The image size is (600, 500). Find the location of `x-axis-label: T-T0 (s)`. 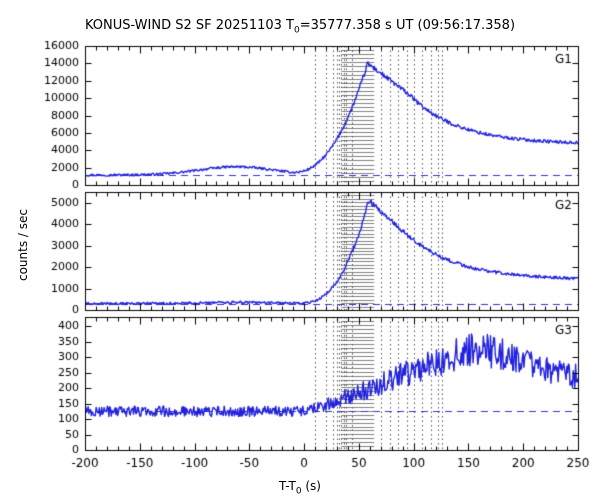

x-axis-label: T-T0 (s) is located at coordinates (300, 488).